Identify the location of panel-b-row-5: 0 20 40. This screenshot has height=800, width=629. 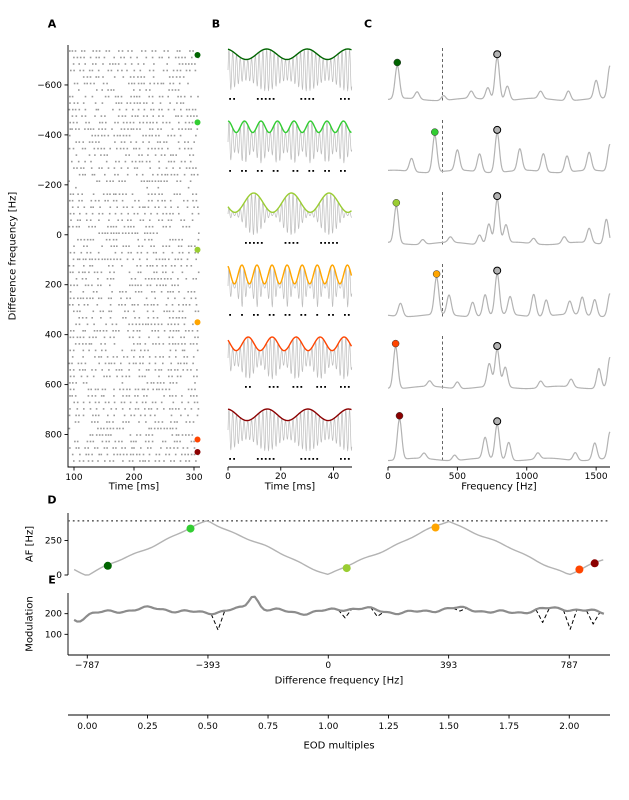
(289, 445).